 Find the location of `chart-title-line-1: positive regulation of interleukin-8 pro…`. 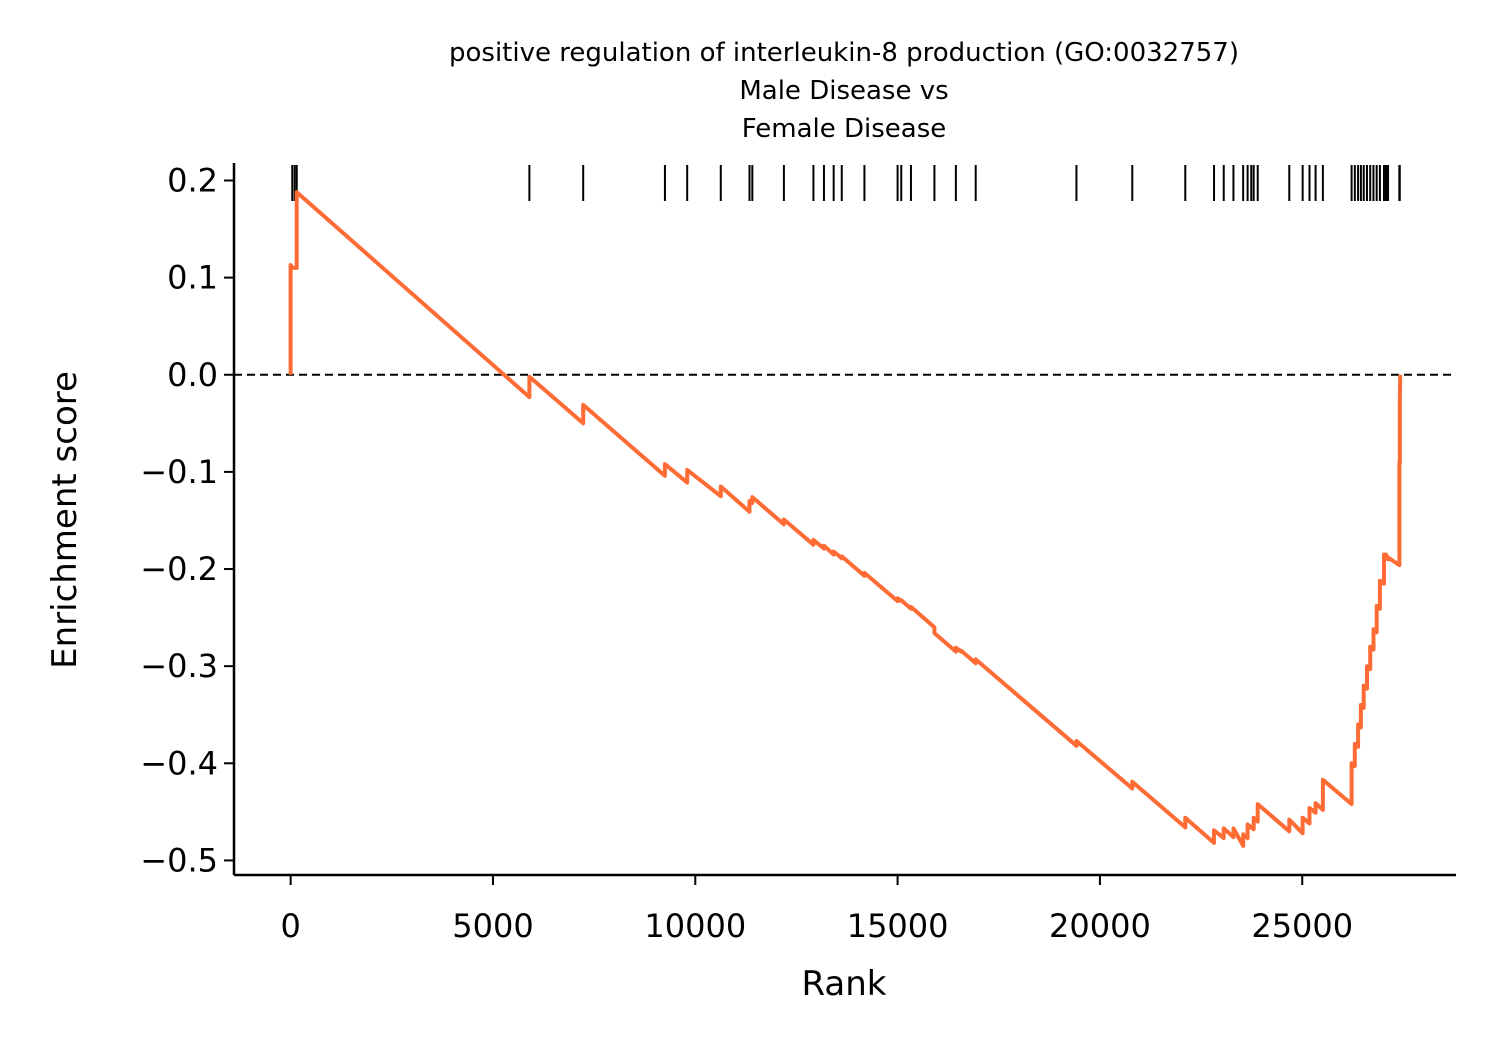

chart-title-line-1: positive regulation of interleukin-8 pro… is located at coordinates (844, 53).